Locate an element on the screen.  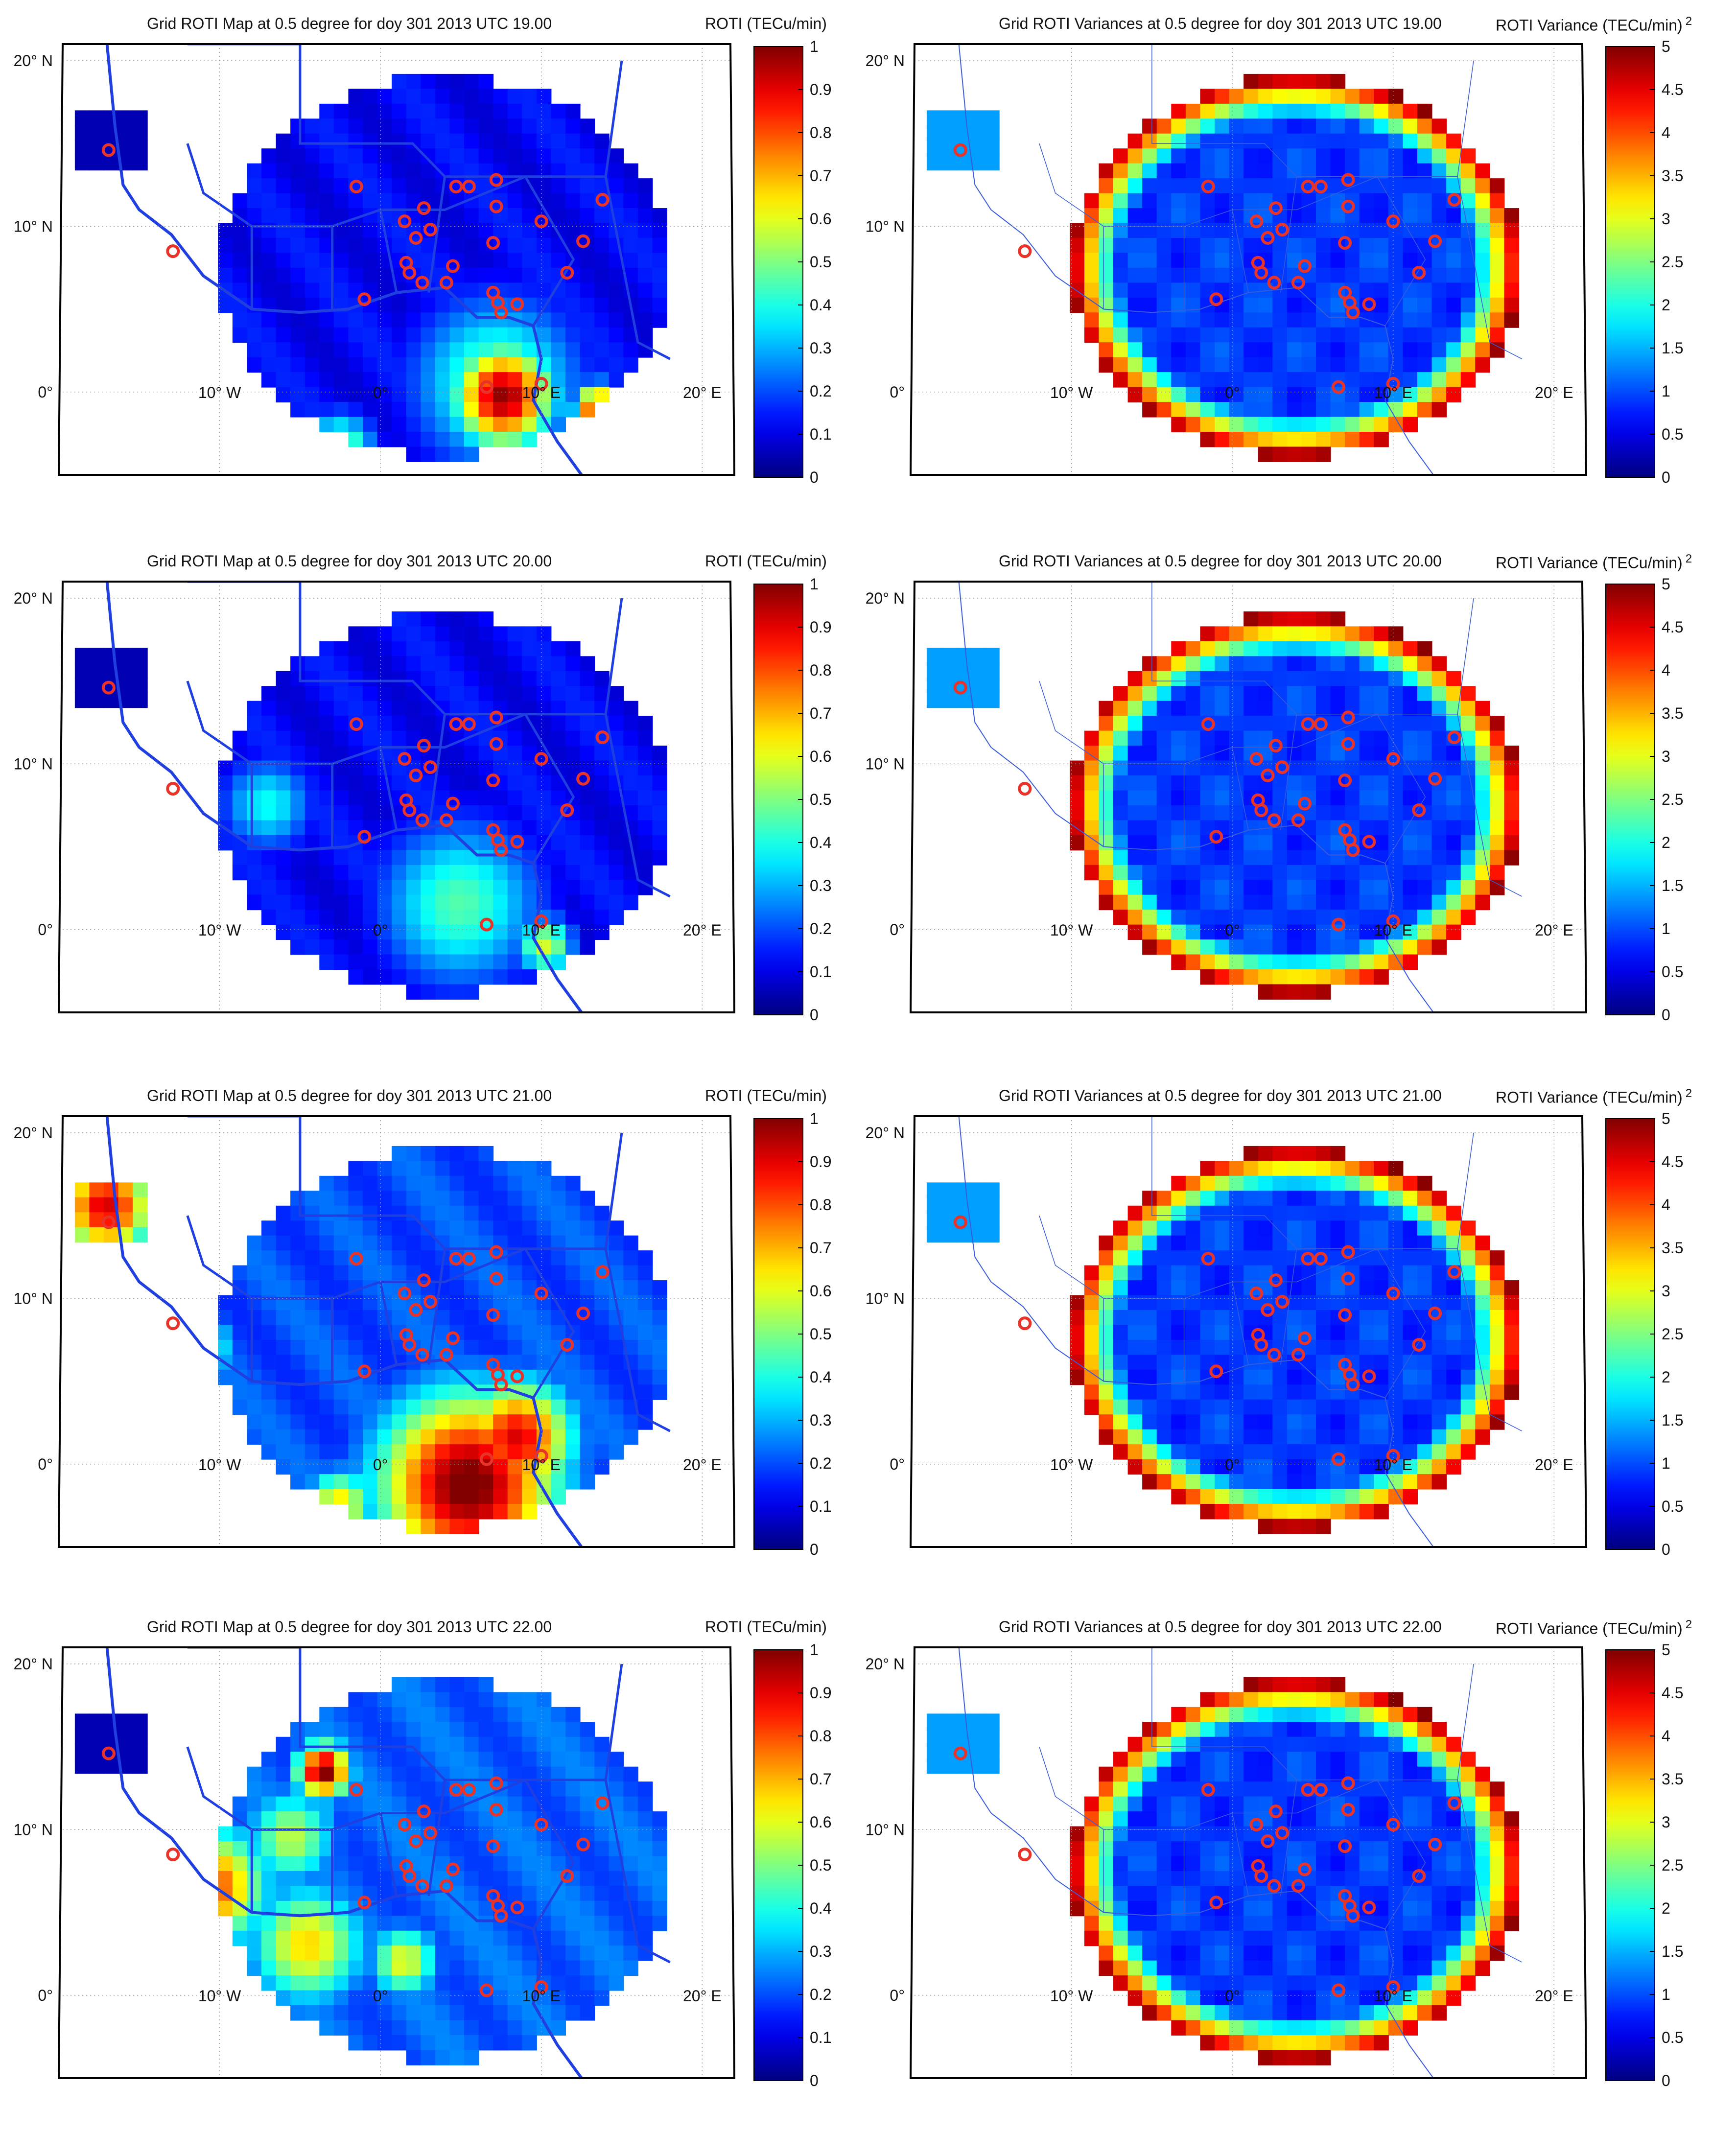
colorbar-tick-label: 1.5 is located at coordinates (1672, 348).